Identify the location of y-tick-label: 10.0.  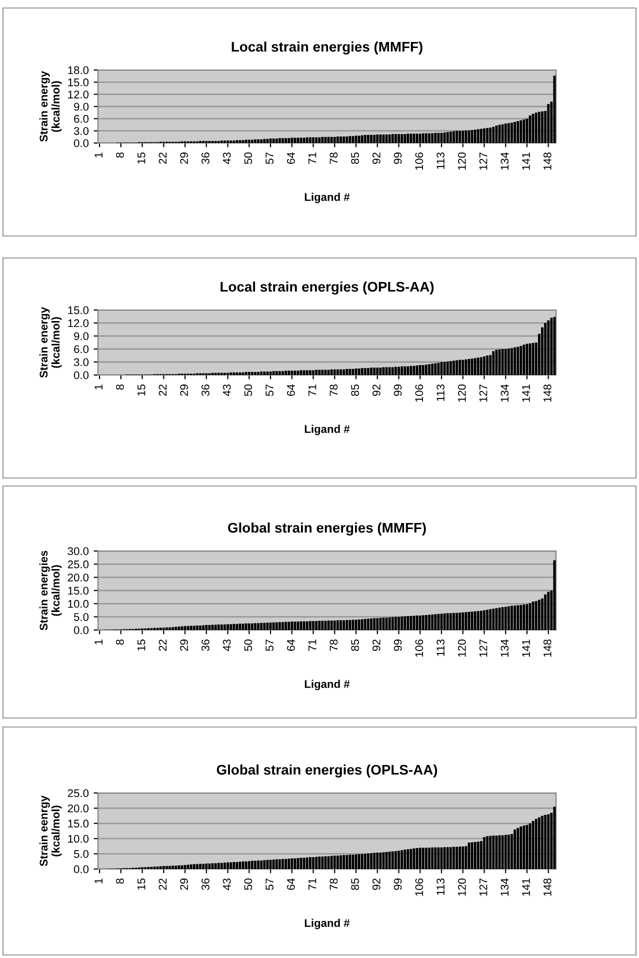
(78, 604).